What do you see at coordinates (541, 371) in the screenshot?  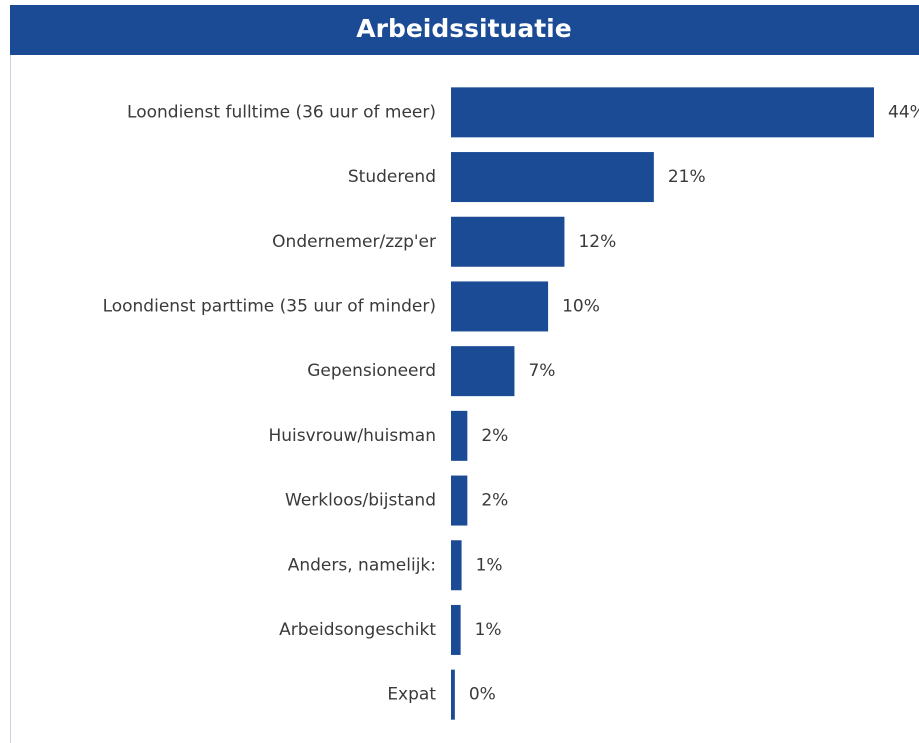 I see `value-label: 7%` at bounding box center [541, 371].